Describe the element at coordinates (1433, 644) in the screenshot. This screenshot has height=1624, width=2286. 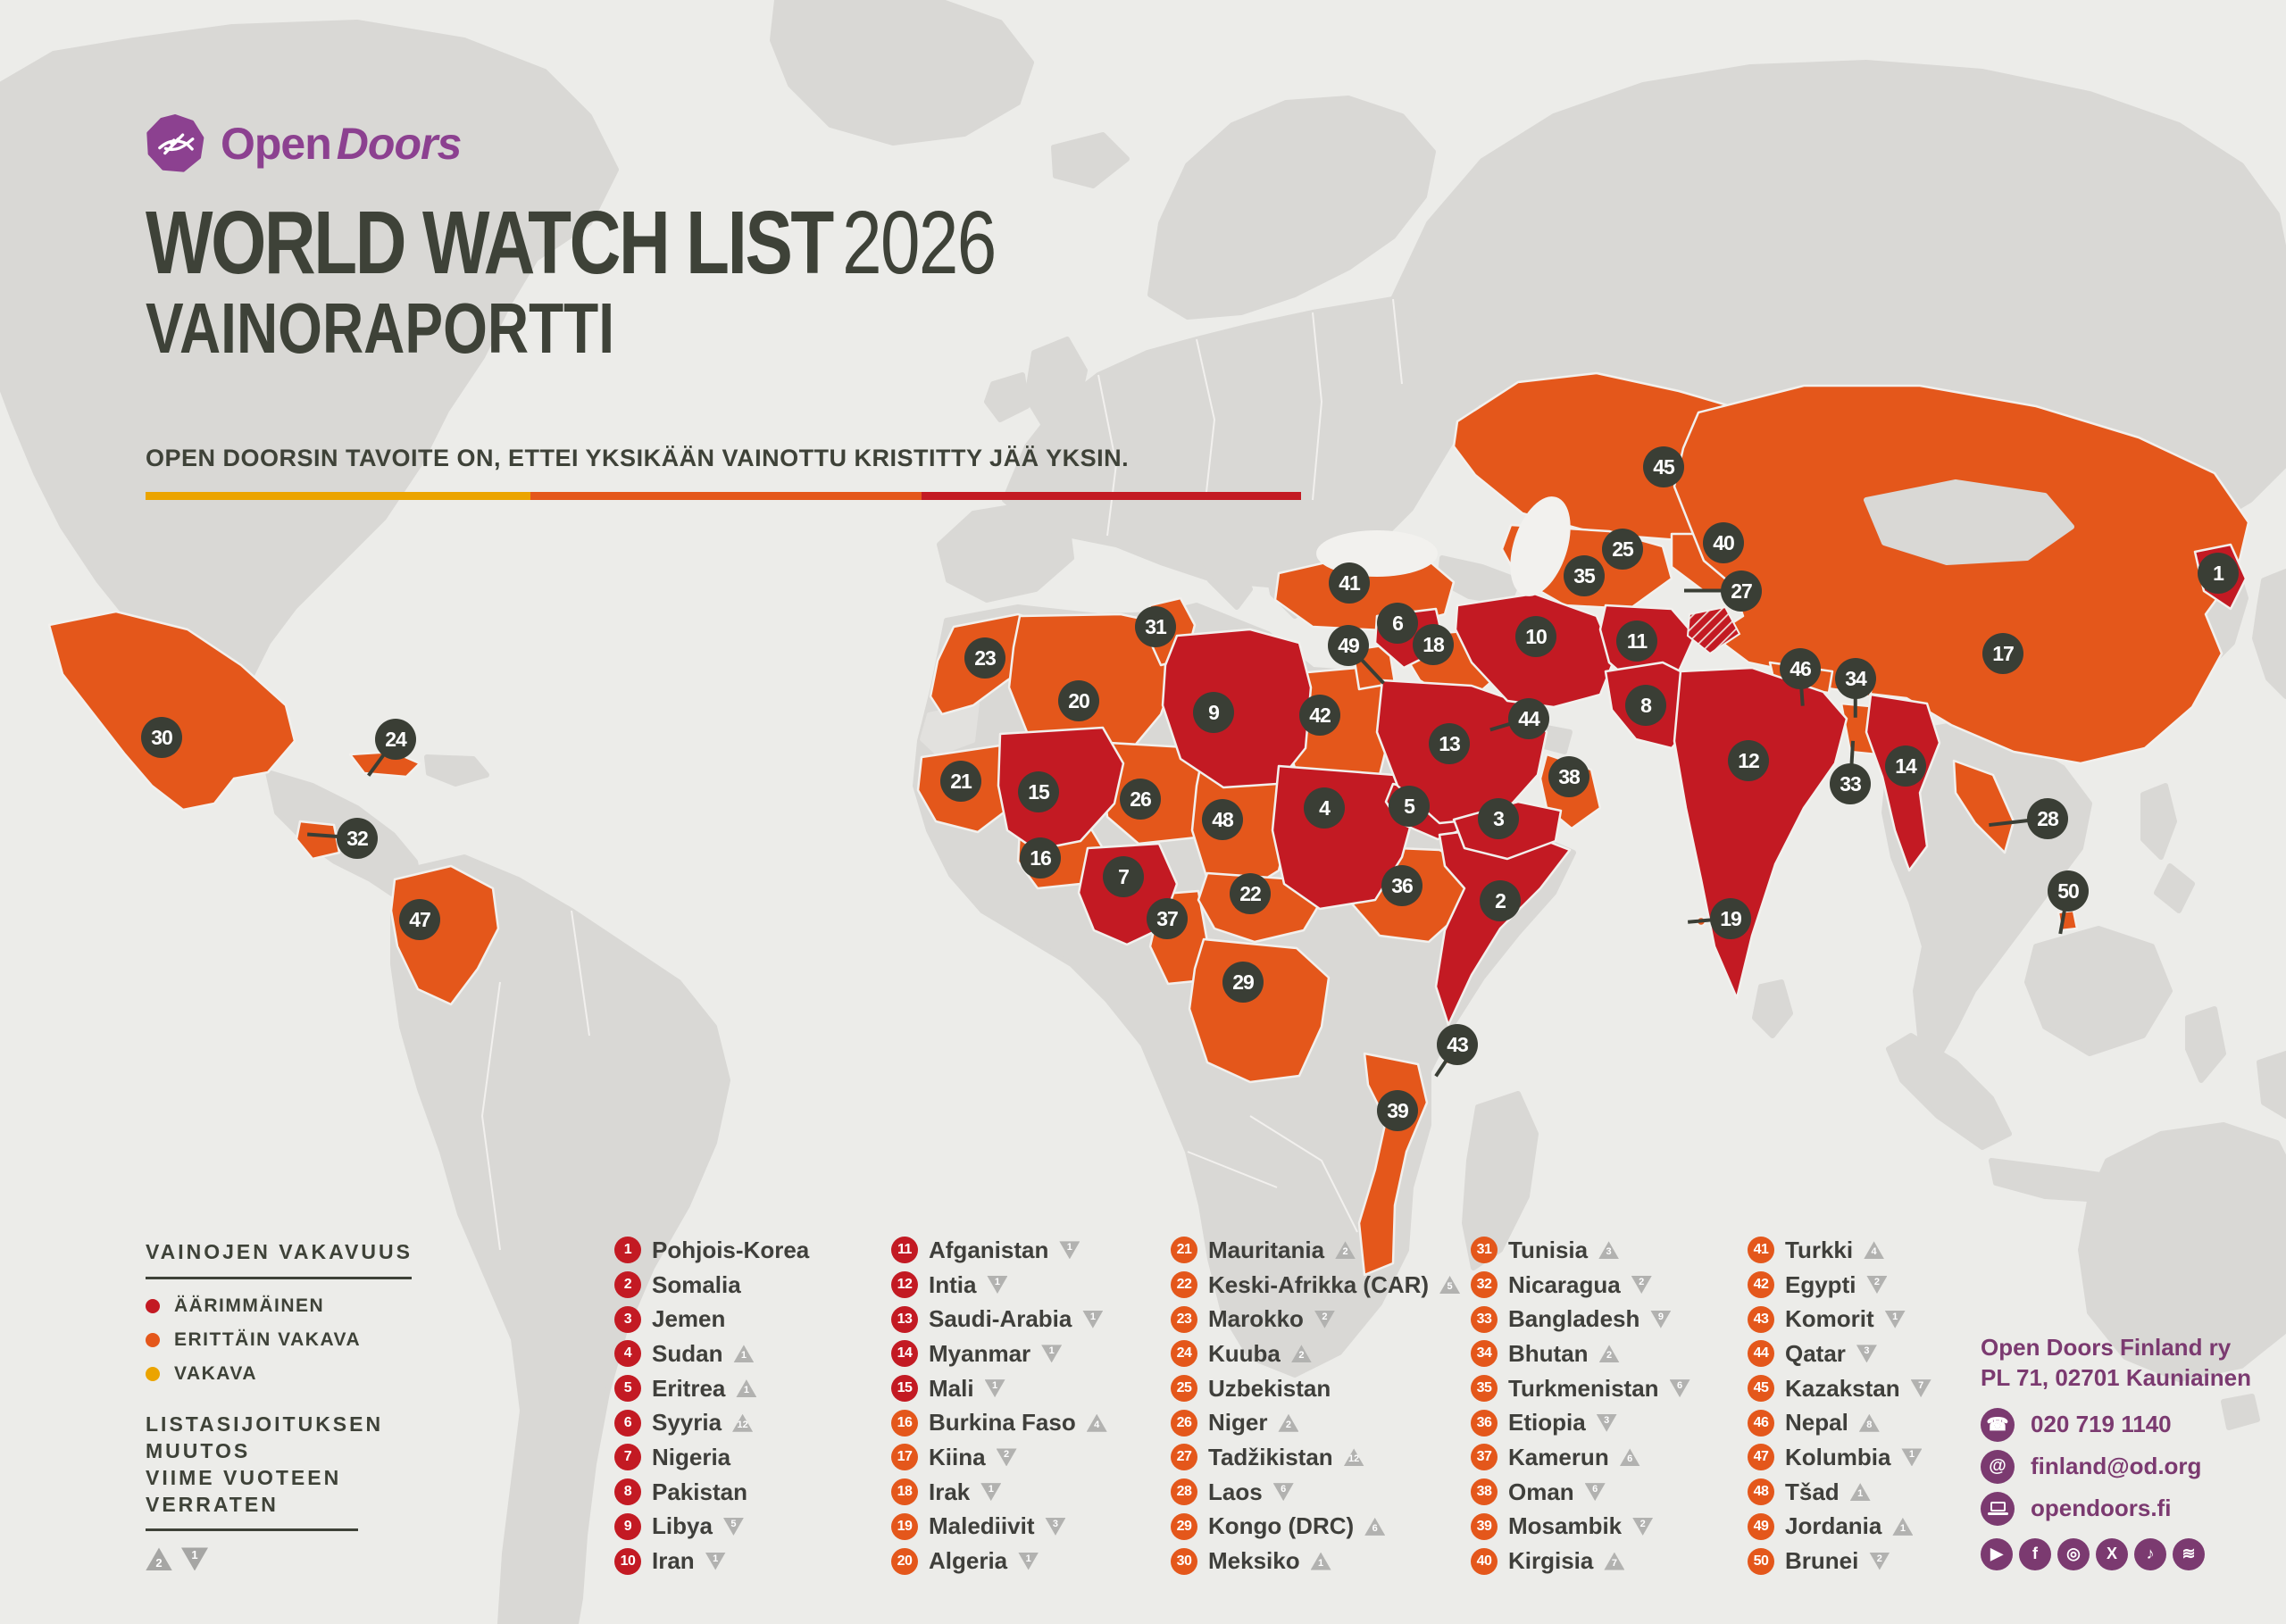
I see `map-marker-18: 18` at that location.